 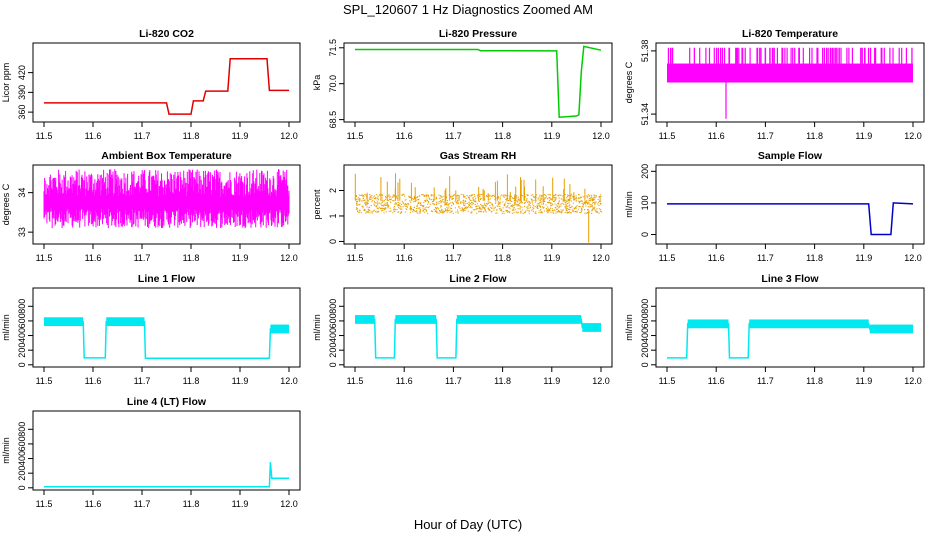 What do you see at coordinates (166, 156) in the screenshot?
I see `panel-title: Ambient Box Temperature` at bounding box center [166, 156].